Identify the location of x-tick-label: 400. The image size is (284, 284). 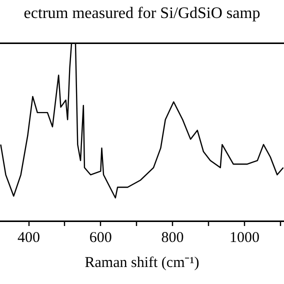
(29, 238).